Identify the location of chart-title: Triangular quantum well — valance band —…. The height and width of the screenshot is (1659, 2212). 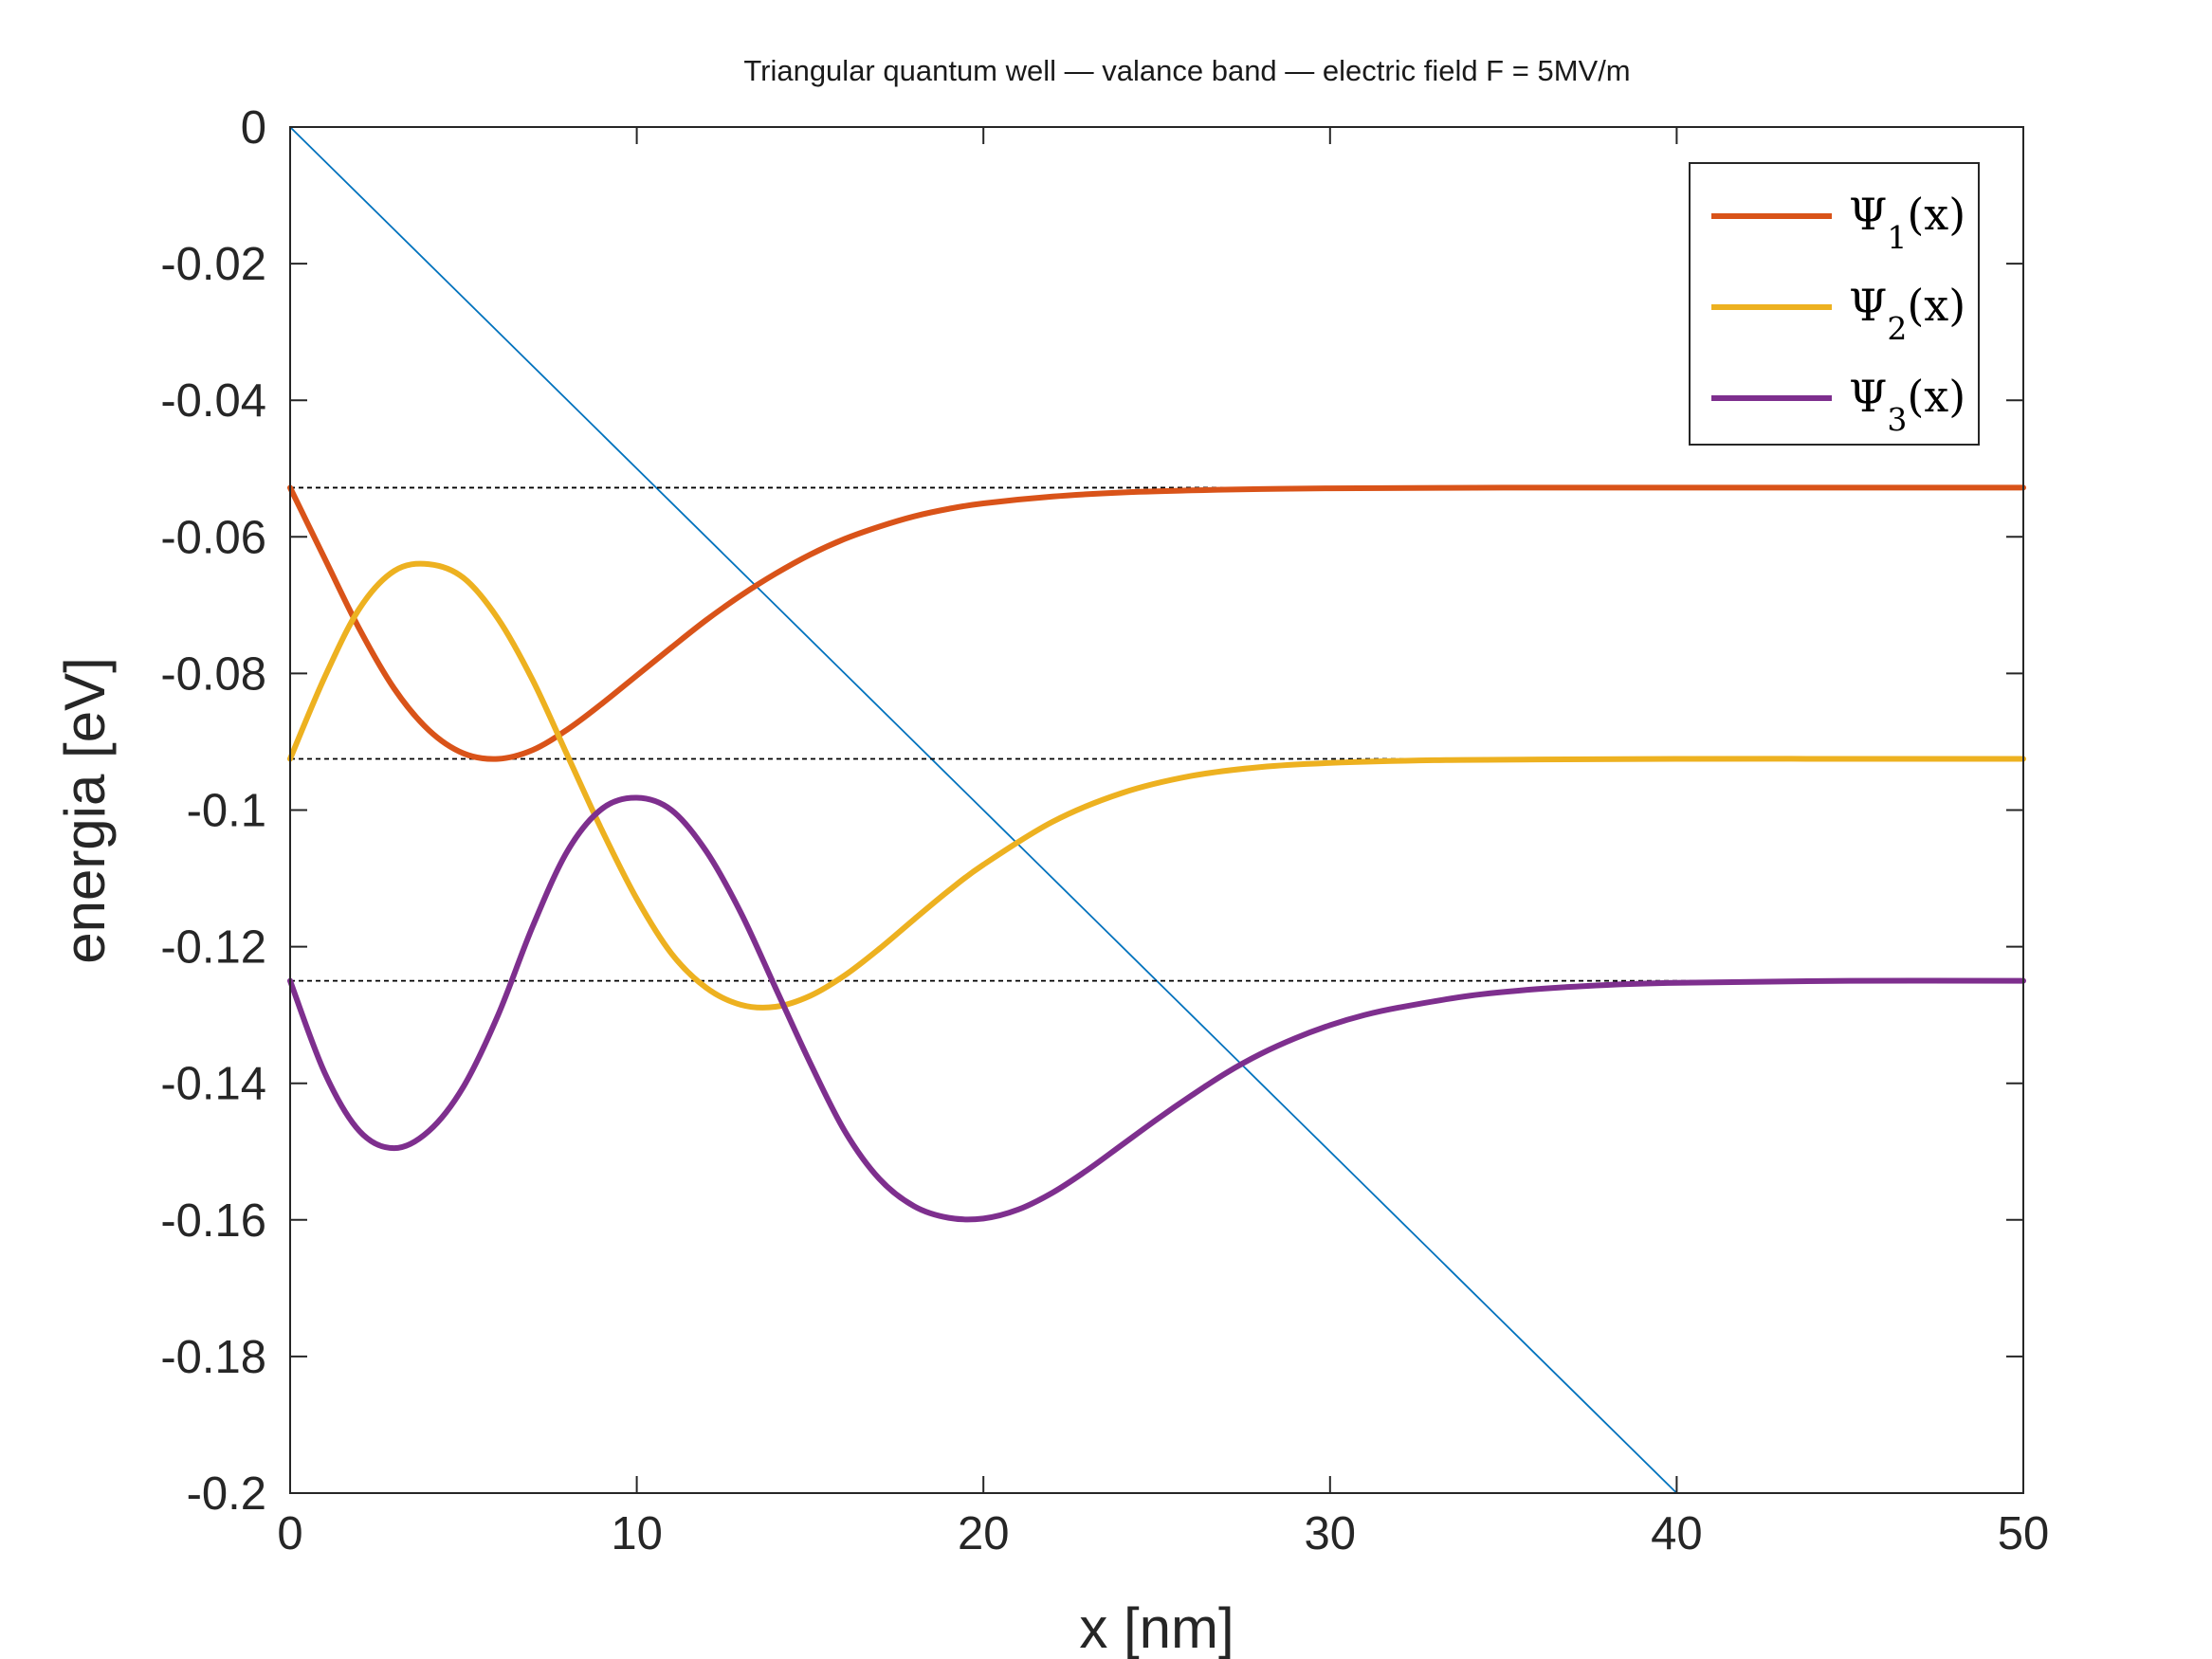
(1186, 70).